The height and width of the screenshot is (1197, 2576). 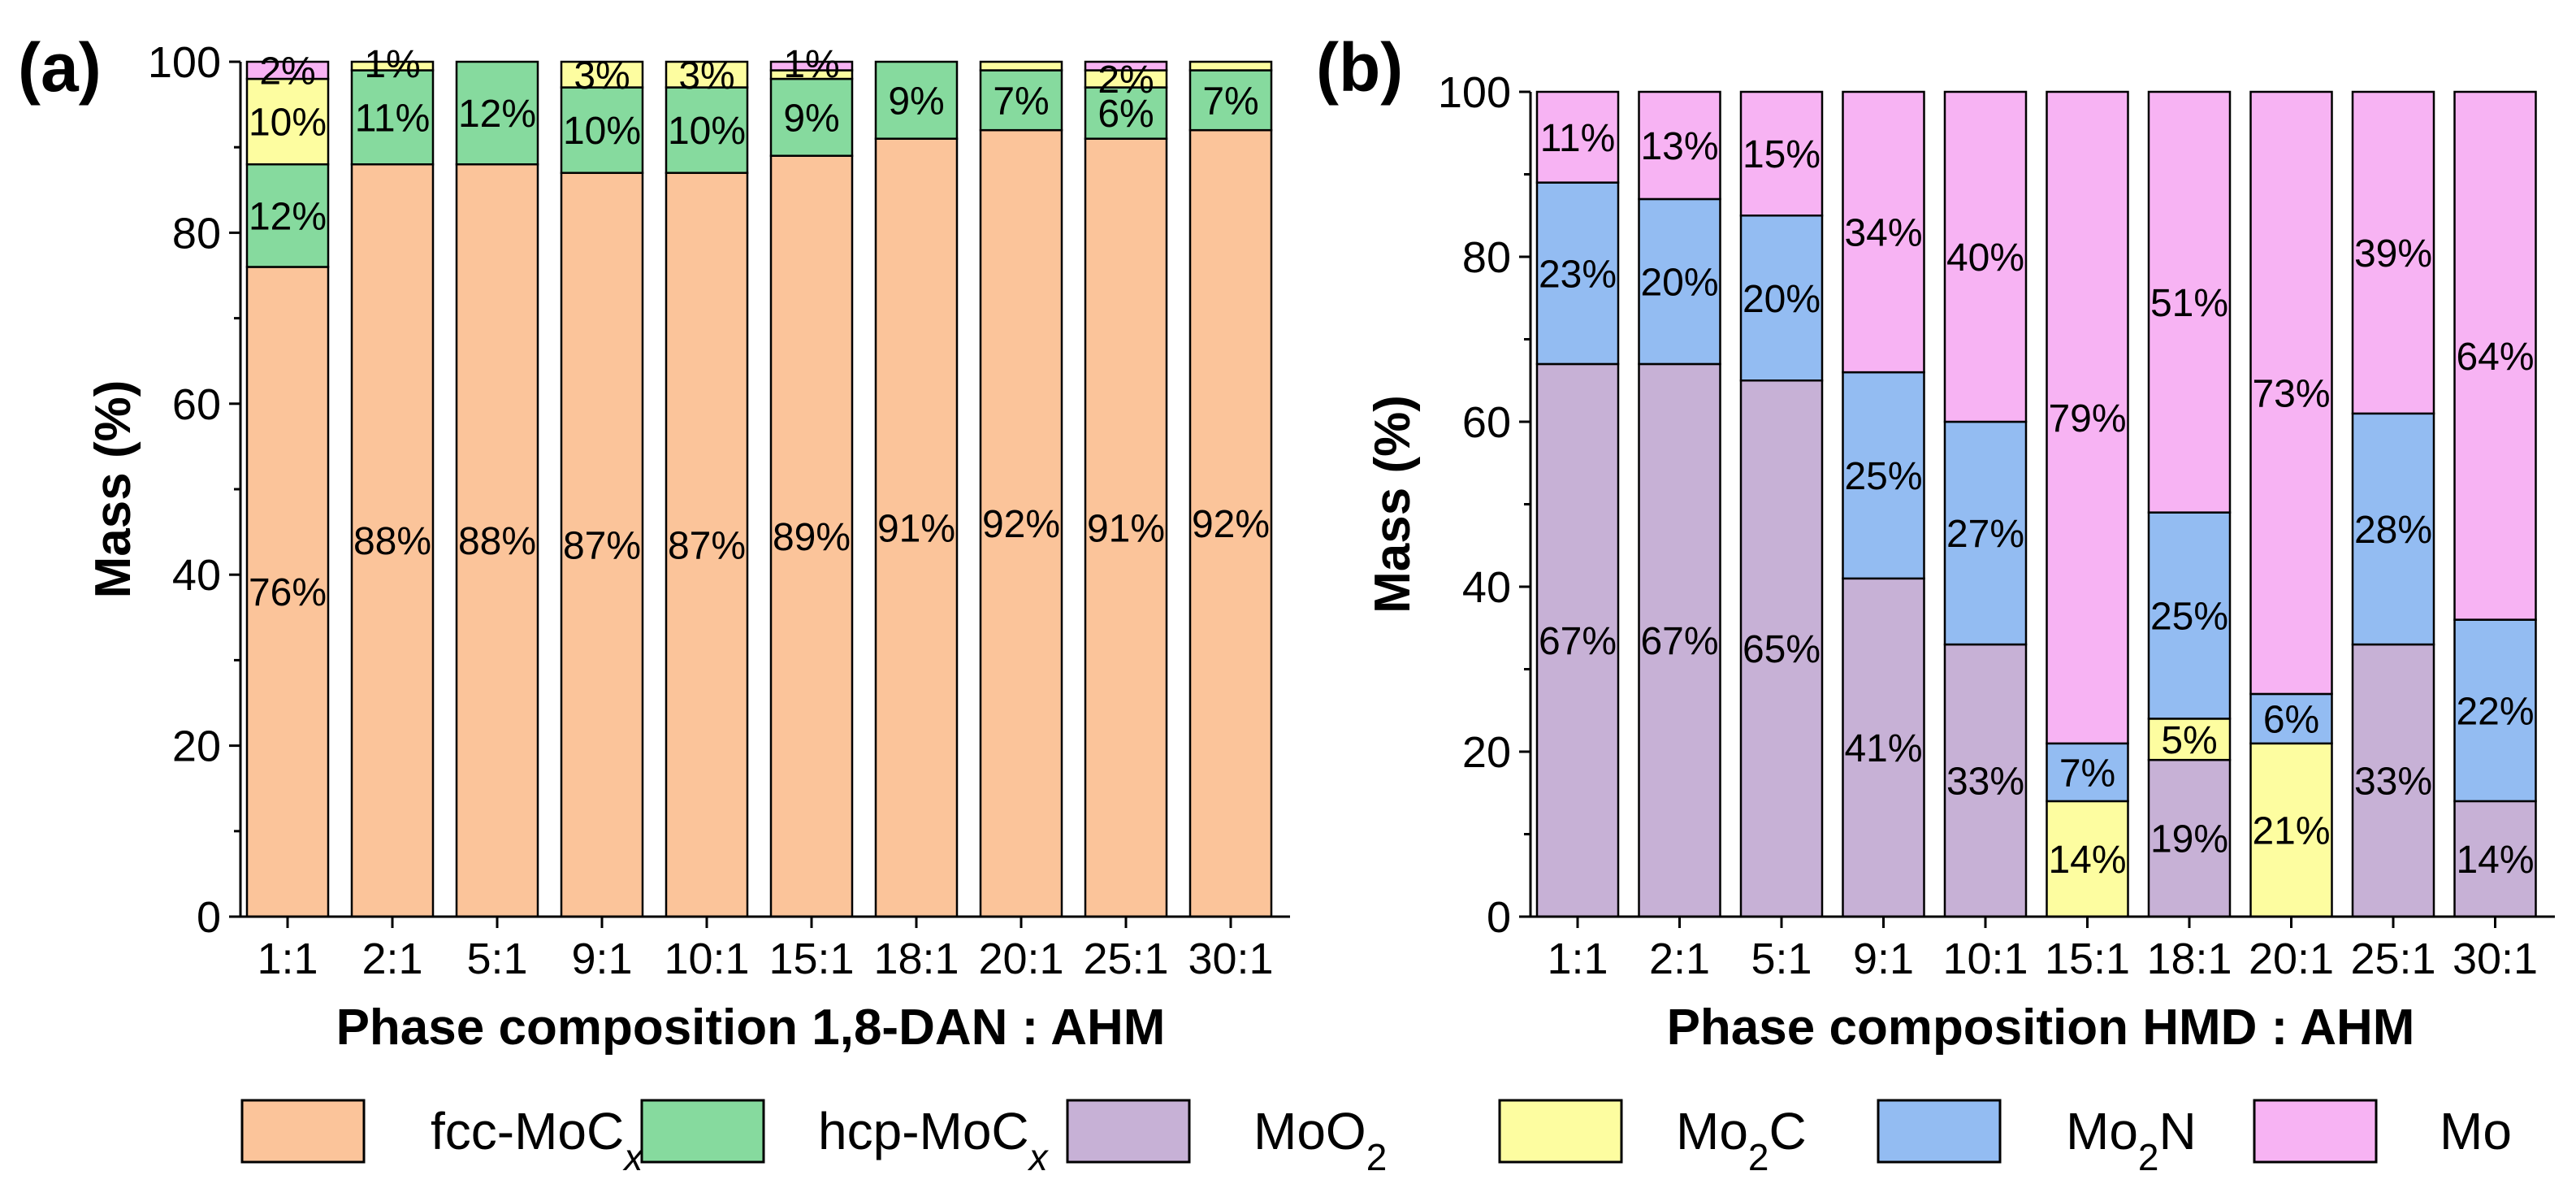 I want to click on legend-swatch-mo2n, so click(x=1939, y=1131).